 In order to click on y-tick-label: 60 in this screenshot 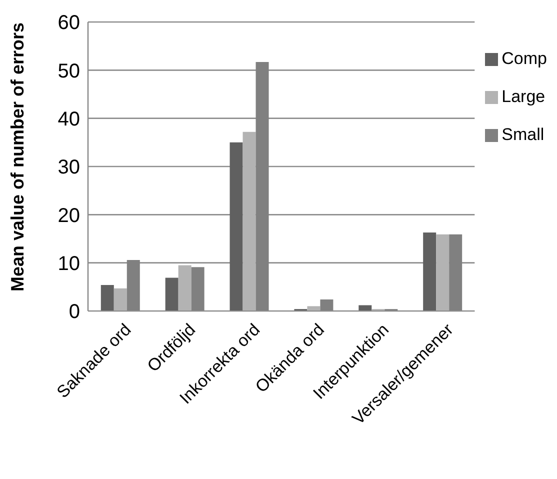, I will do `click(69, 23)`.